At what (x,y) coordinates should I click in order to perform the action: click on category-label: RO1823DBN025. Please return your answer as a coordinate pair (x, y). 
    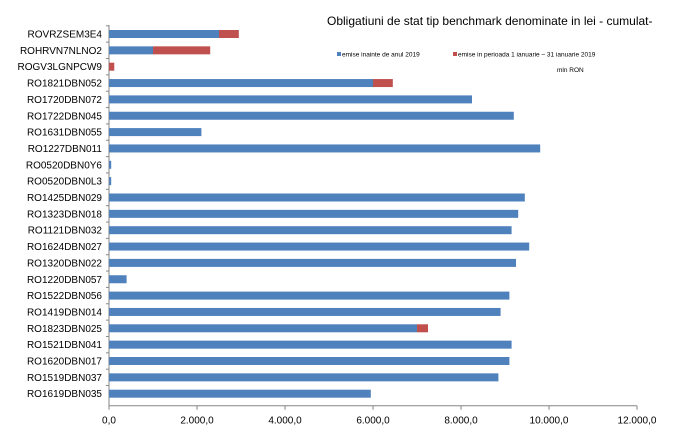
    Looking at the image, I should click on (64, 329).